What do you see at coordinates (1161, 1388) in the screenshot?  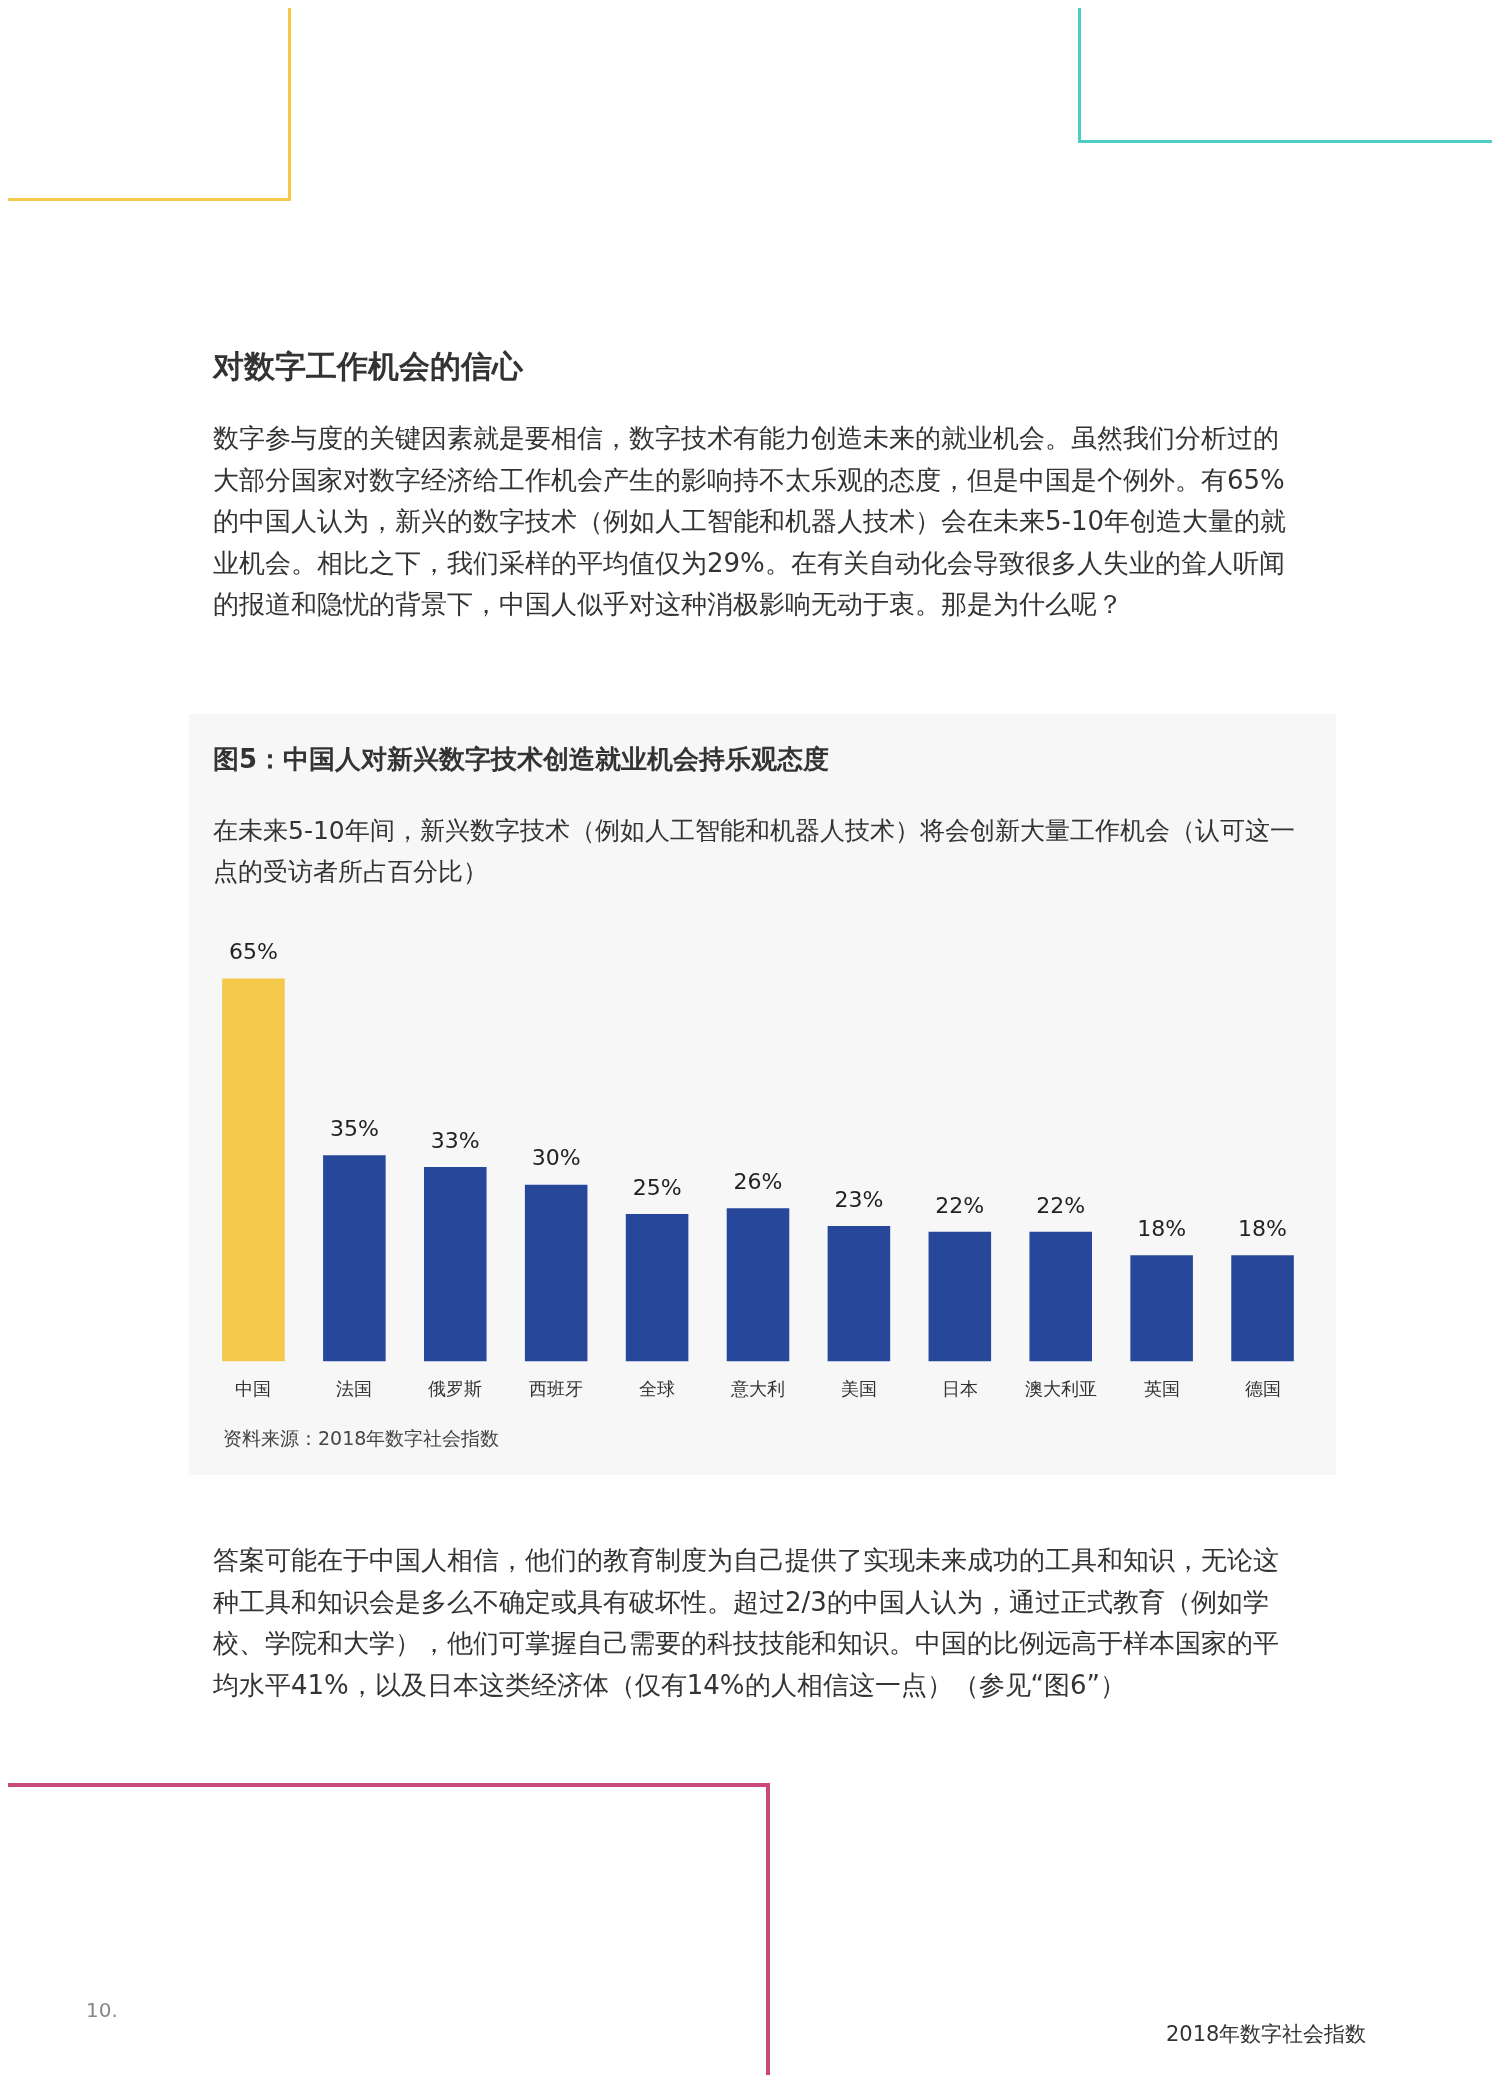 I see `x-tick-label: 英国` at bounding box center [1161, 1388].